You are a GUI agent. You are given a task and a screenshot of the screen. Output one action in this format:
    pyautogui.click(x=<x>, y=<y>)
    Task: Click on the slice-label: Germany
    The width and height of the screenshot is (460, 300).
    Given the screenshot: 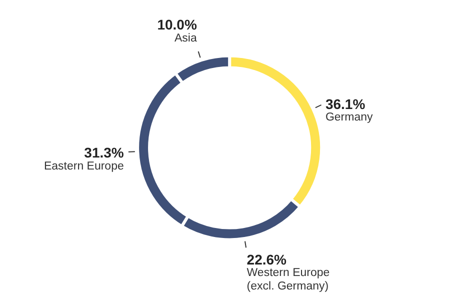 What is the action you would take?
    pyautogui.click(x=349, y=118)
    